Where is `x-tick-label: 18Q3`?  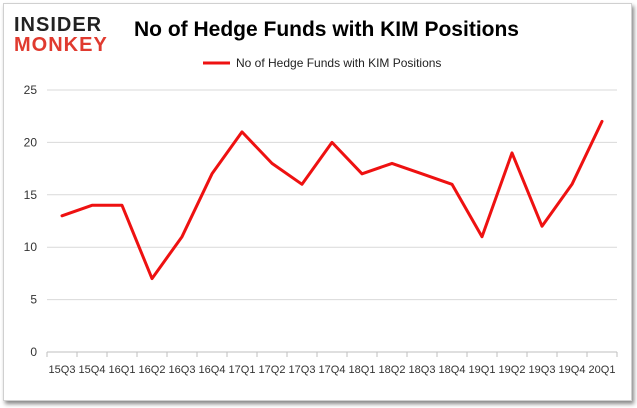 x-tick-label: 18Q3 is located at coordinates (422, 370).